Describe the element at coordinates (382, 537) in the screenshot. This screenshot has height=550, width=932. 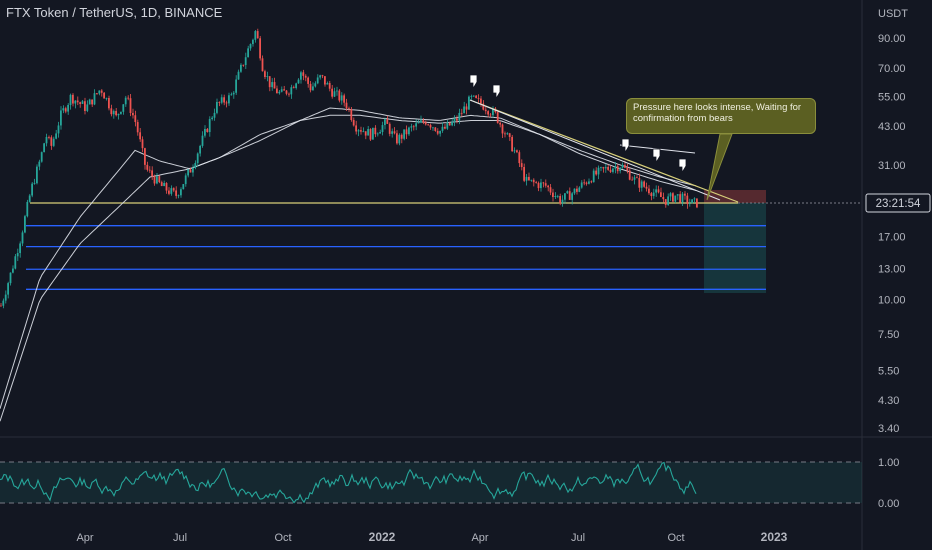
I see `time-tick-label: 2022` at that location.